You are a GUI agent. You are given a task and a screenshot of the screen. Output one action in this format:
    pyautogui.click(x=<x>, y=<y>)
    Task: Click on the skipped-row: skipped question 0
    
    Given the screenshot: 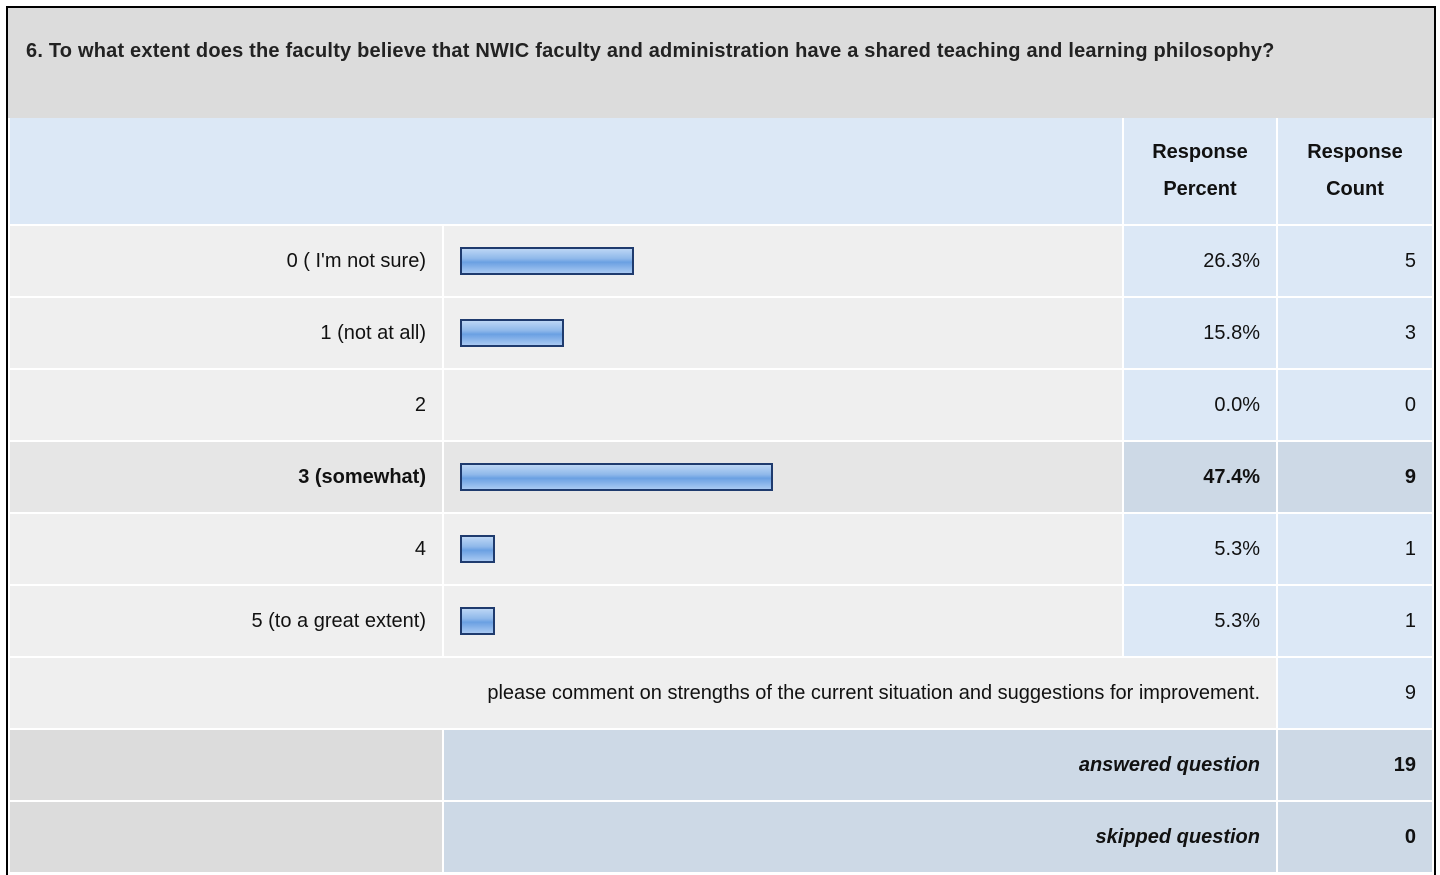 What is the action you would take?
    pyautogui.click(x=721, y=837)
    